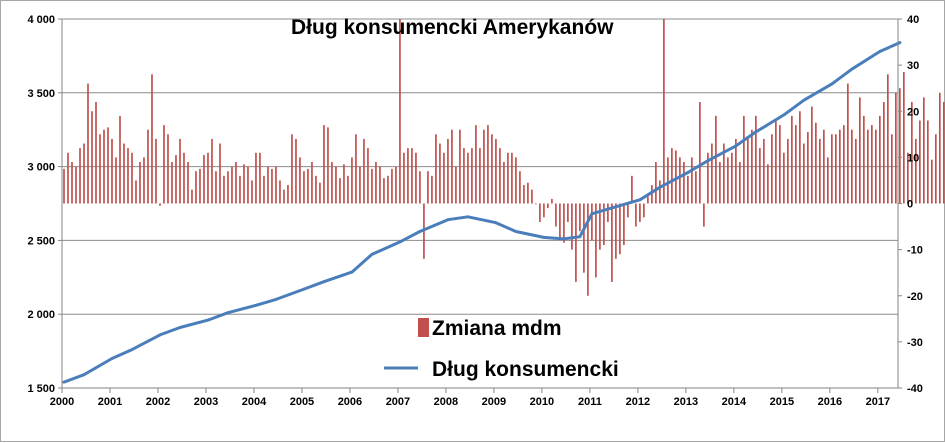 The height and width of the screenshot is (443, 945). Describe the element at coordinates (913, 158) in the screenshot. I see `y-right-tick-label: 10` at that location.